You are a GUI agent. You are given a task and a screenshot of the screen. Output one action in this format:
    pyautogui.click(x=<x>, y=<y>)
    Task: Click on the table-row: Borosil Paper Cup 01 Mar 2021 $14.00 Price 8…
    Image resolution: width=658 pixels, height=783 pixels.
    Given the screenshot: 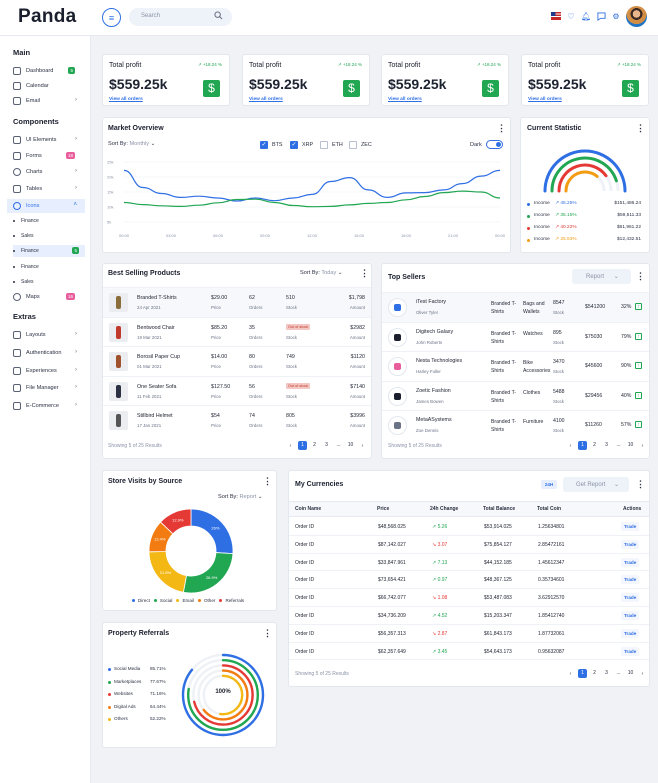 What is the action you would take?
    pyautogui.click(x=237, y=361)
    